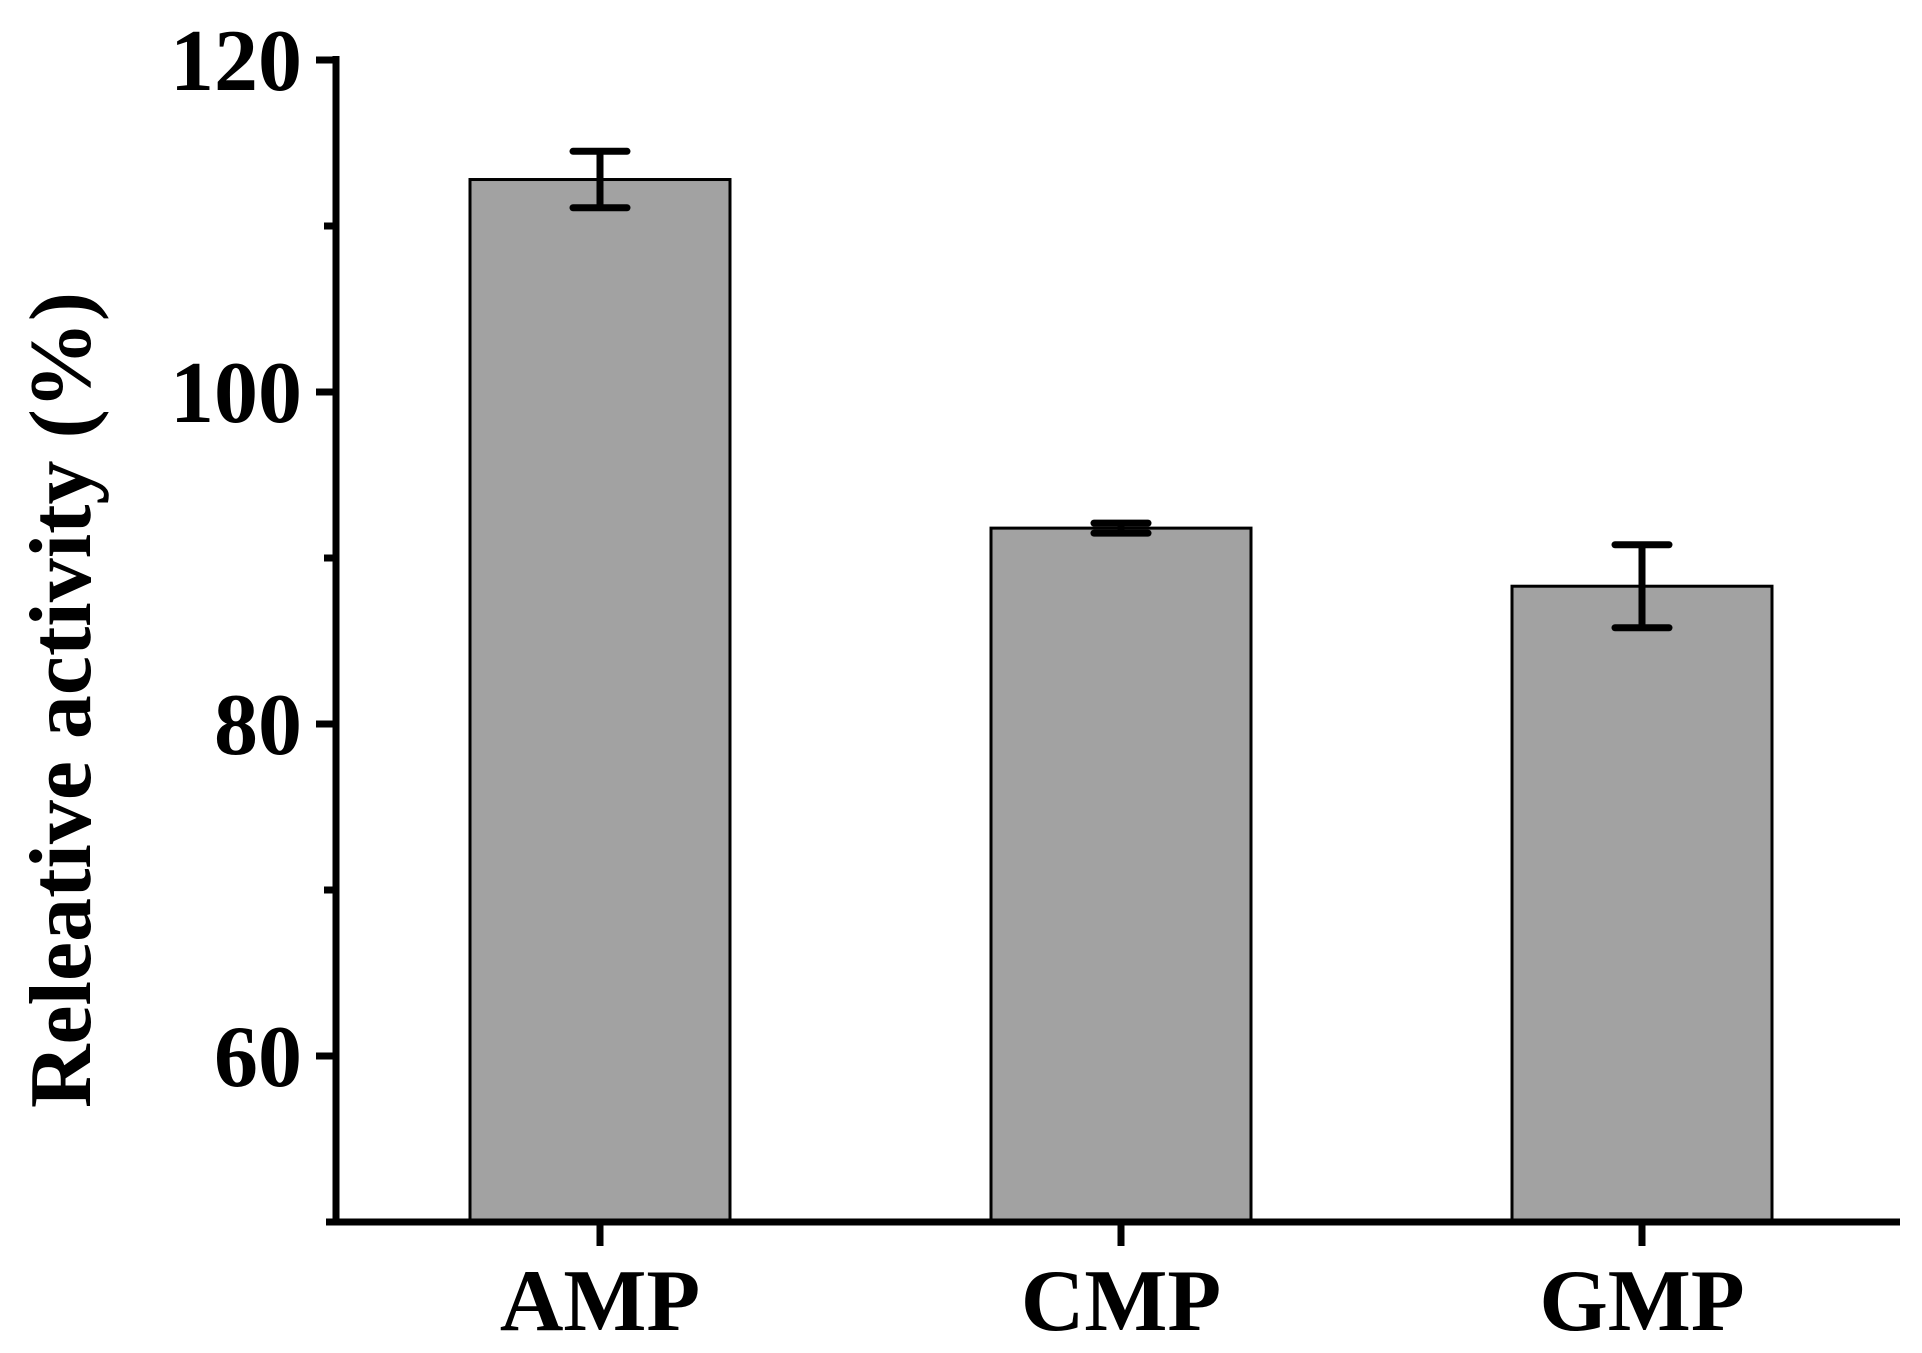 The height and width of the screenshot is (1353, 1922). What do you see at coordinates (600, 701) in the screenshot?
I see `bar-amp` at bounding box center [600, 701].